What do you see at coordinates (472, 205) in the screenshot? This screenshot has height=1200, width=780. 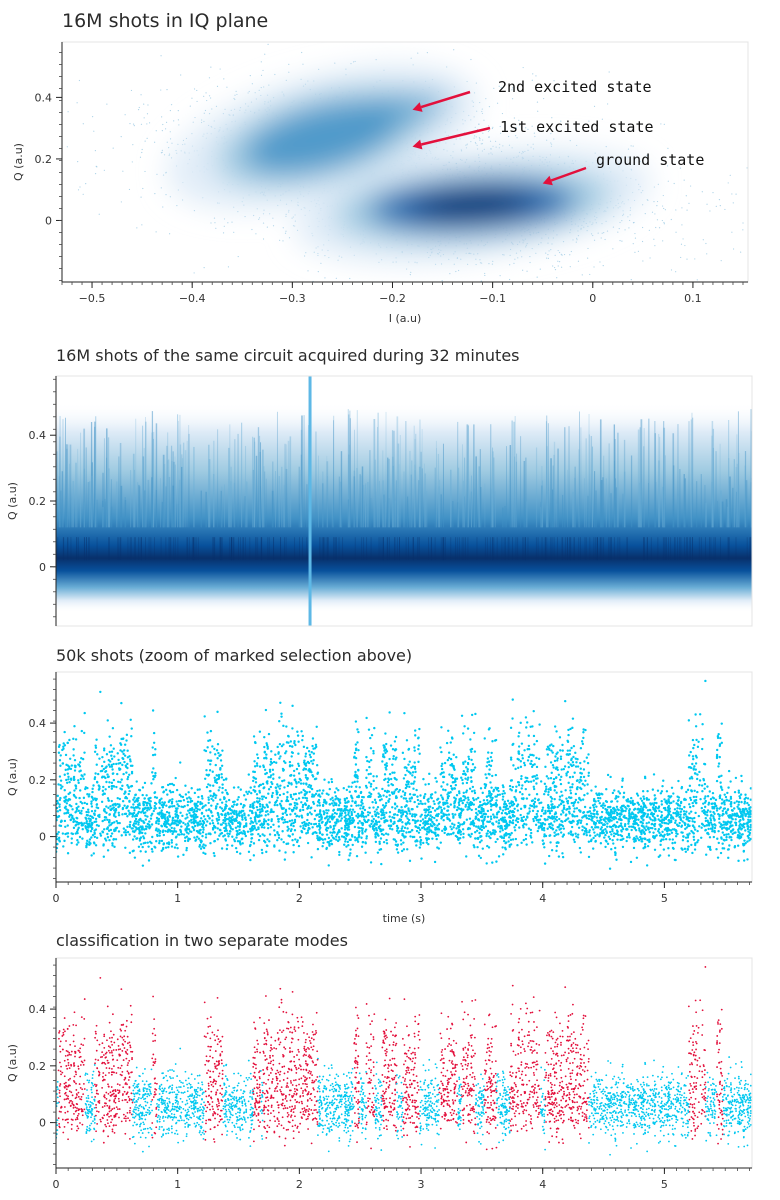 I see `iq-density-contour` at bounding box center [472, 205].